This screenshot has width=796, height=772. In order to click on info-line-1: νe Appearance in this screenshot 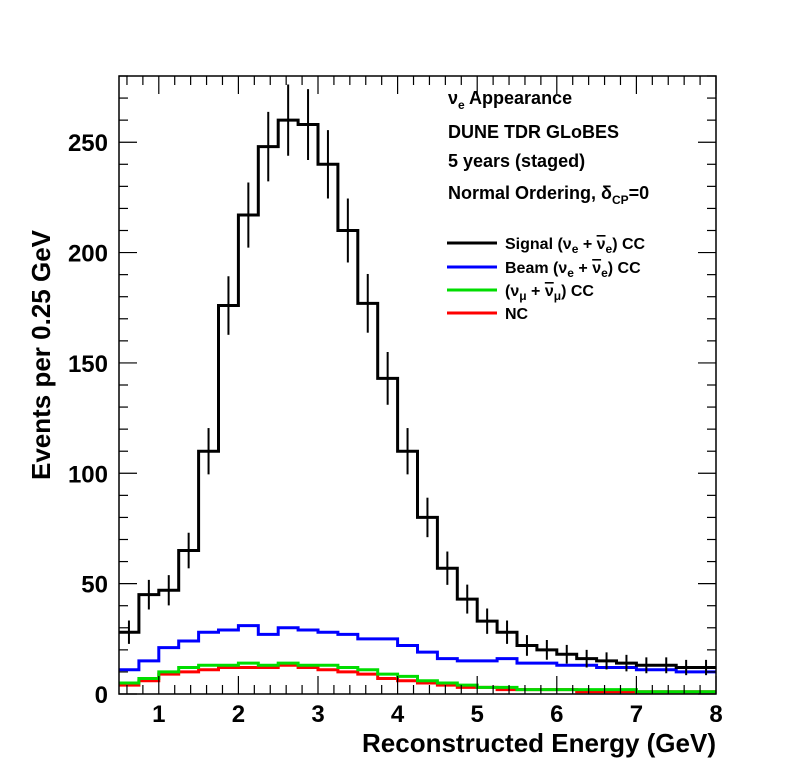, I will do `click(510, 100)`.